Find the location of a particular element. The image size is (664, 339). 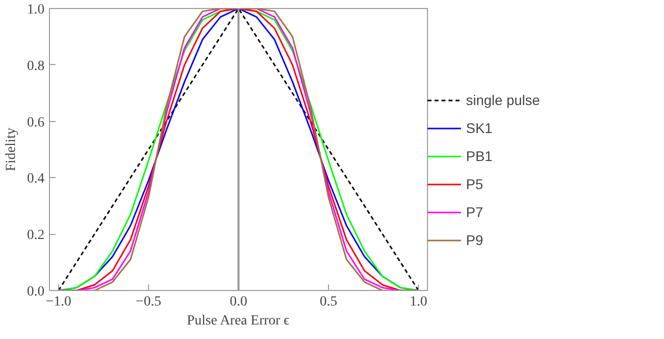

y-tick-label: 0.0 is located at coordinates (35, 292).